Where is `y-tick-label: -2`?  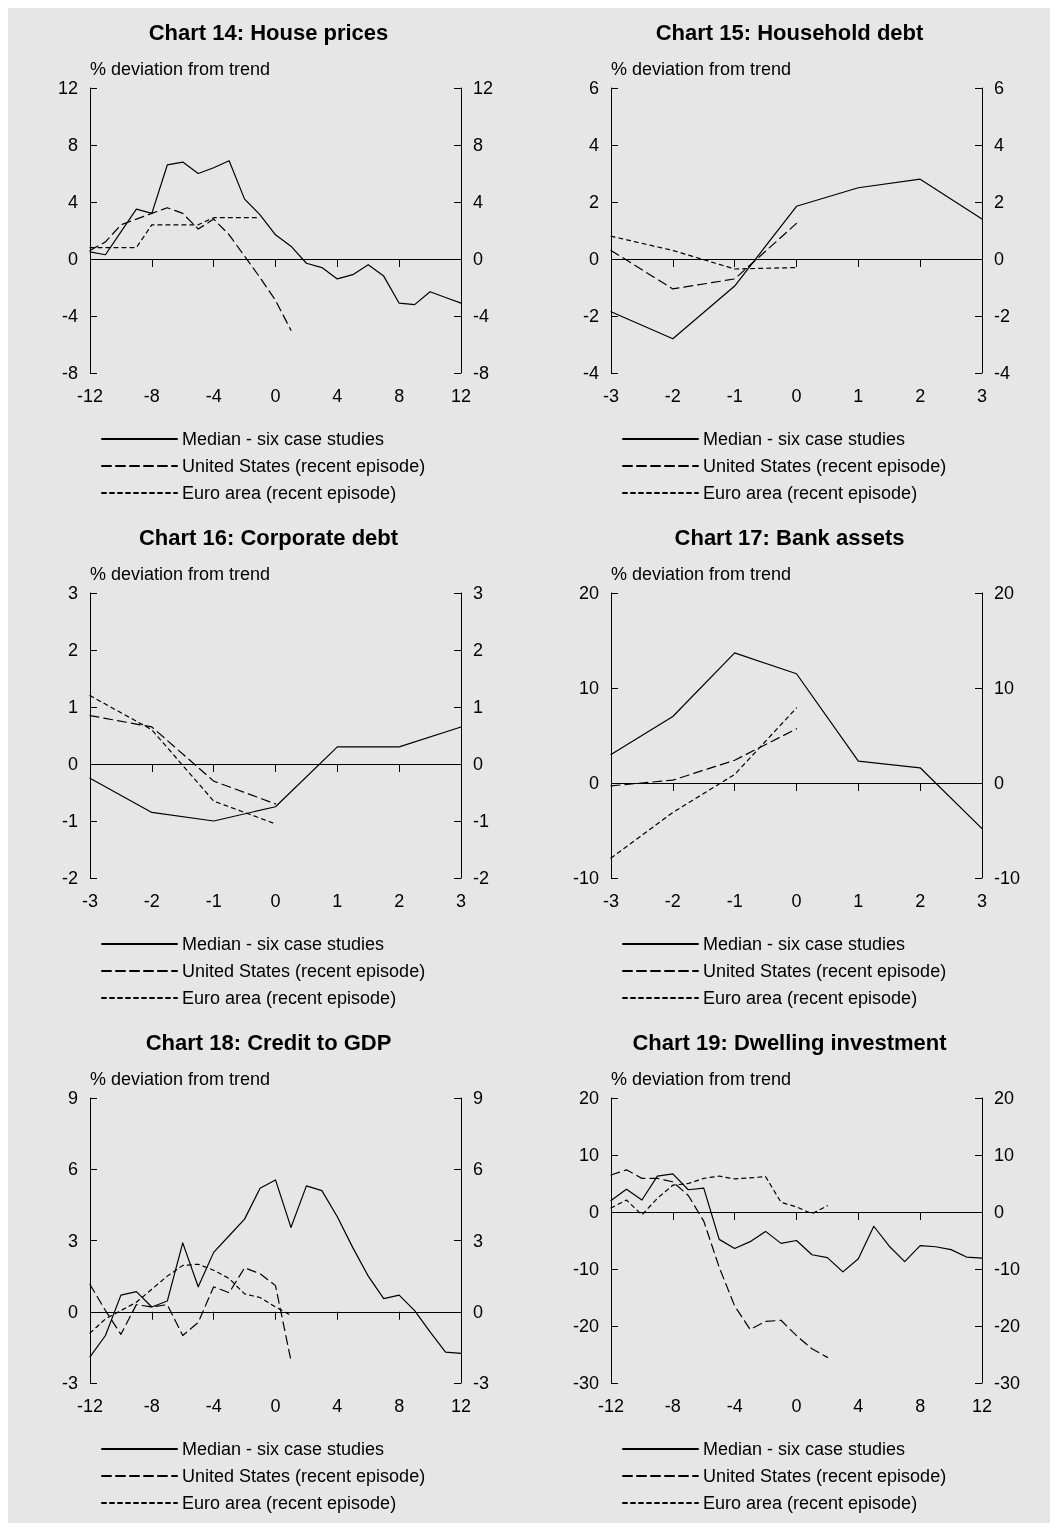
y-tick-label: -2 is located at coordinates (69, 878).